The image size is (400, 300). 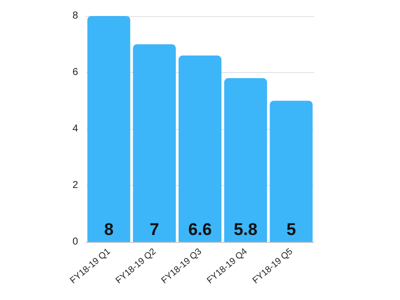 I want to click on y-tick-label: 2, so click(x=75, y=185).